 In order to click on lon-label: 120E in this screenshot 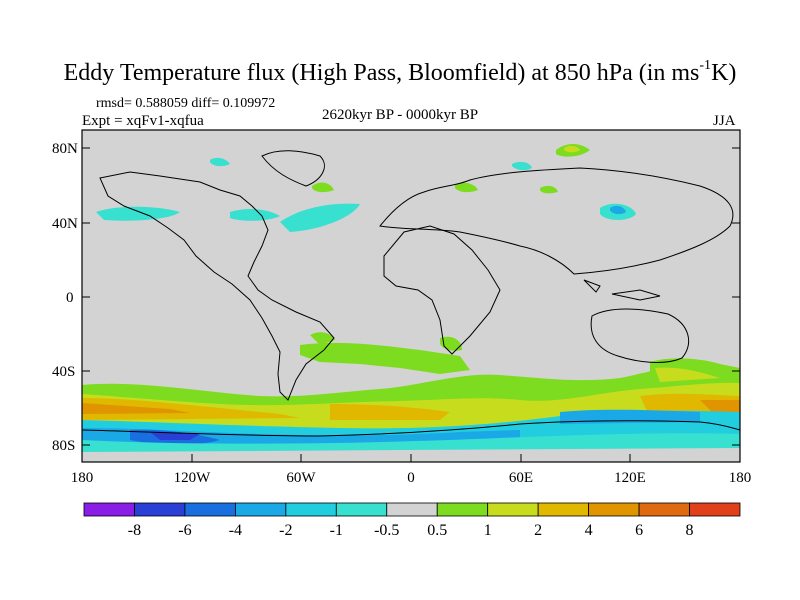, I will do `click(630, 478)`.